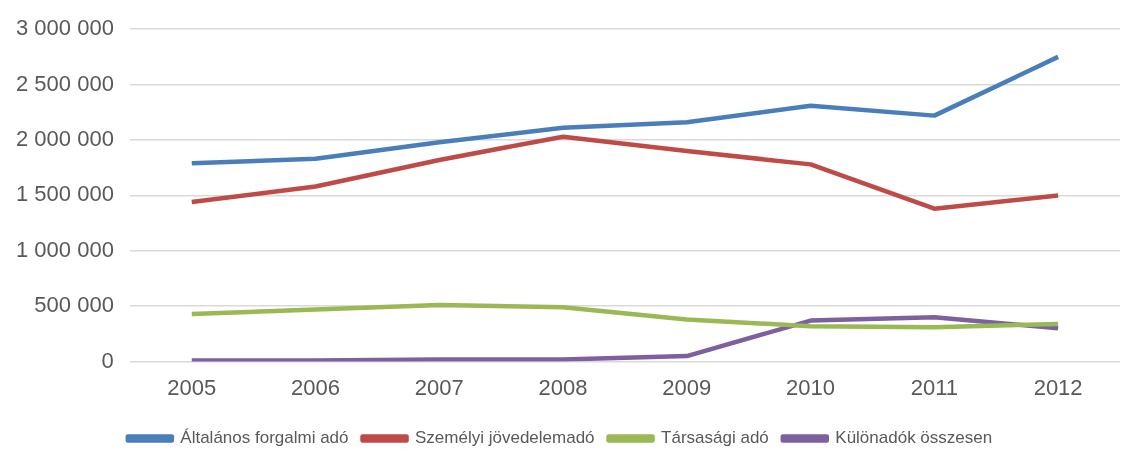 This screenshot has height=457, width=1128. Describe the element at coordinates (65, 194) in the screenshot. I see `y-tick-label: 1 500 000` at that location.